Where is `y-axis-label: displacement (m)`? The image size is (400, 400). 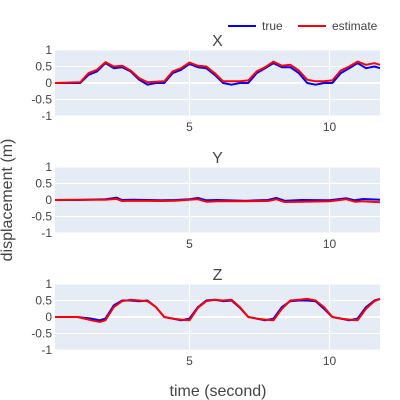 y-axis-label: displacement (m) is located at coordinates (8, 200).